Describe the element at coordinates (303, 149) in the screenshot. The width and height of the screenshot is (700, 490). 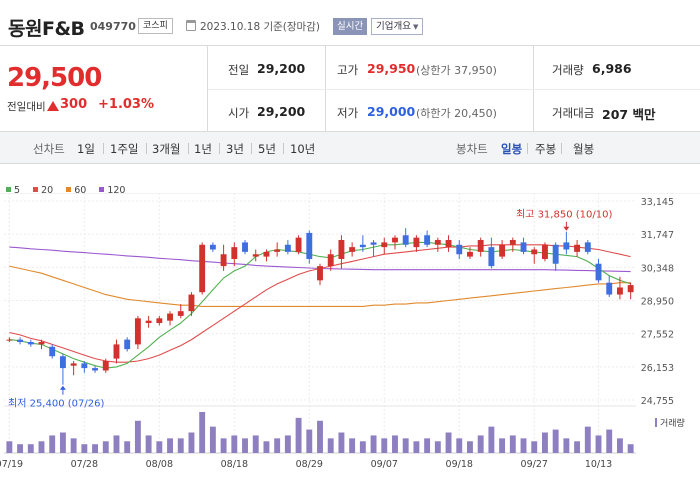
I see `tab-10years: 10년` at that location.